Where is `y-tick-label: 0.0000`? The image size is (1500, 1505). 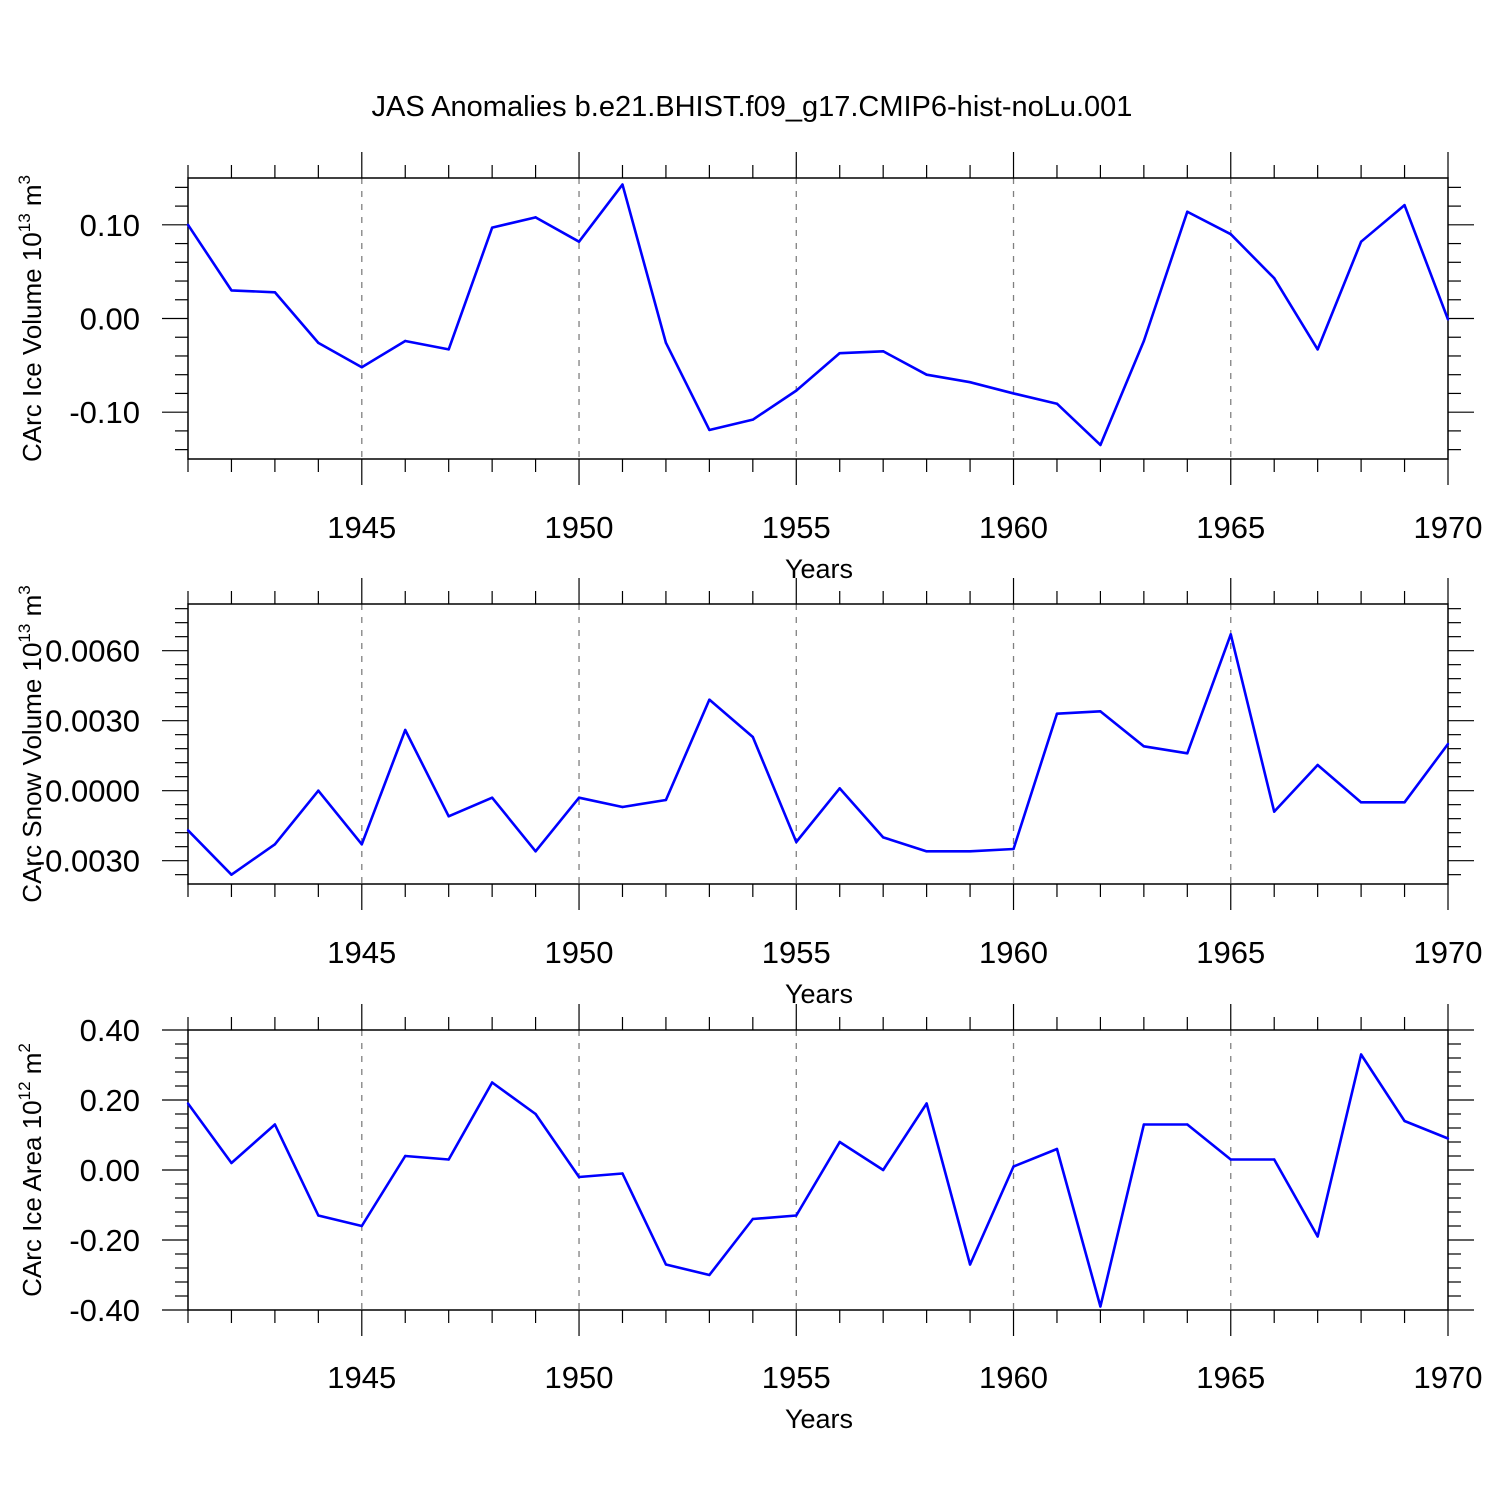
y-tick-label: 0.0000 is located at coordinates (92, 791).